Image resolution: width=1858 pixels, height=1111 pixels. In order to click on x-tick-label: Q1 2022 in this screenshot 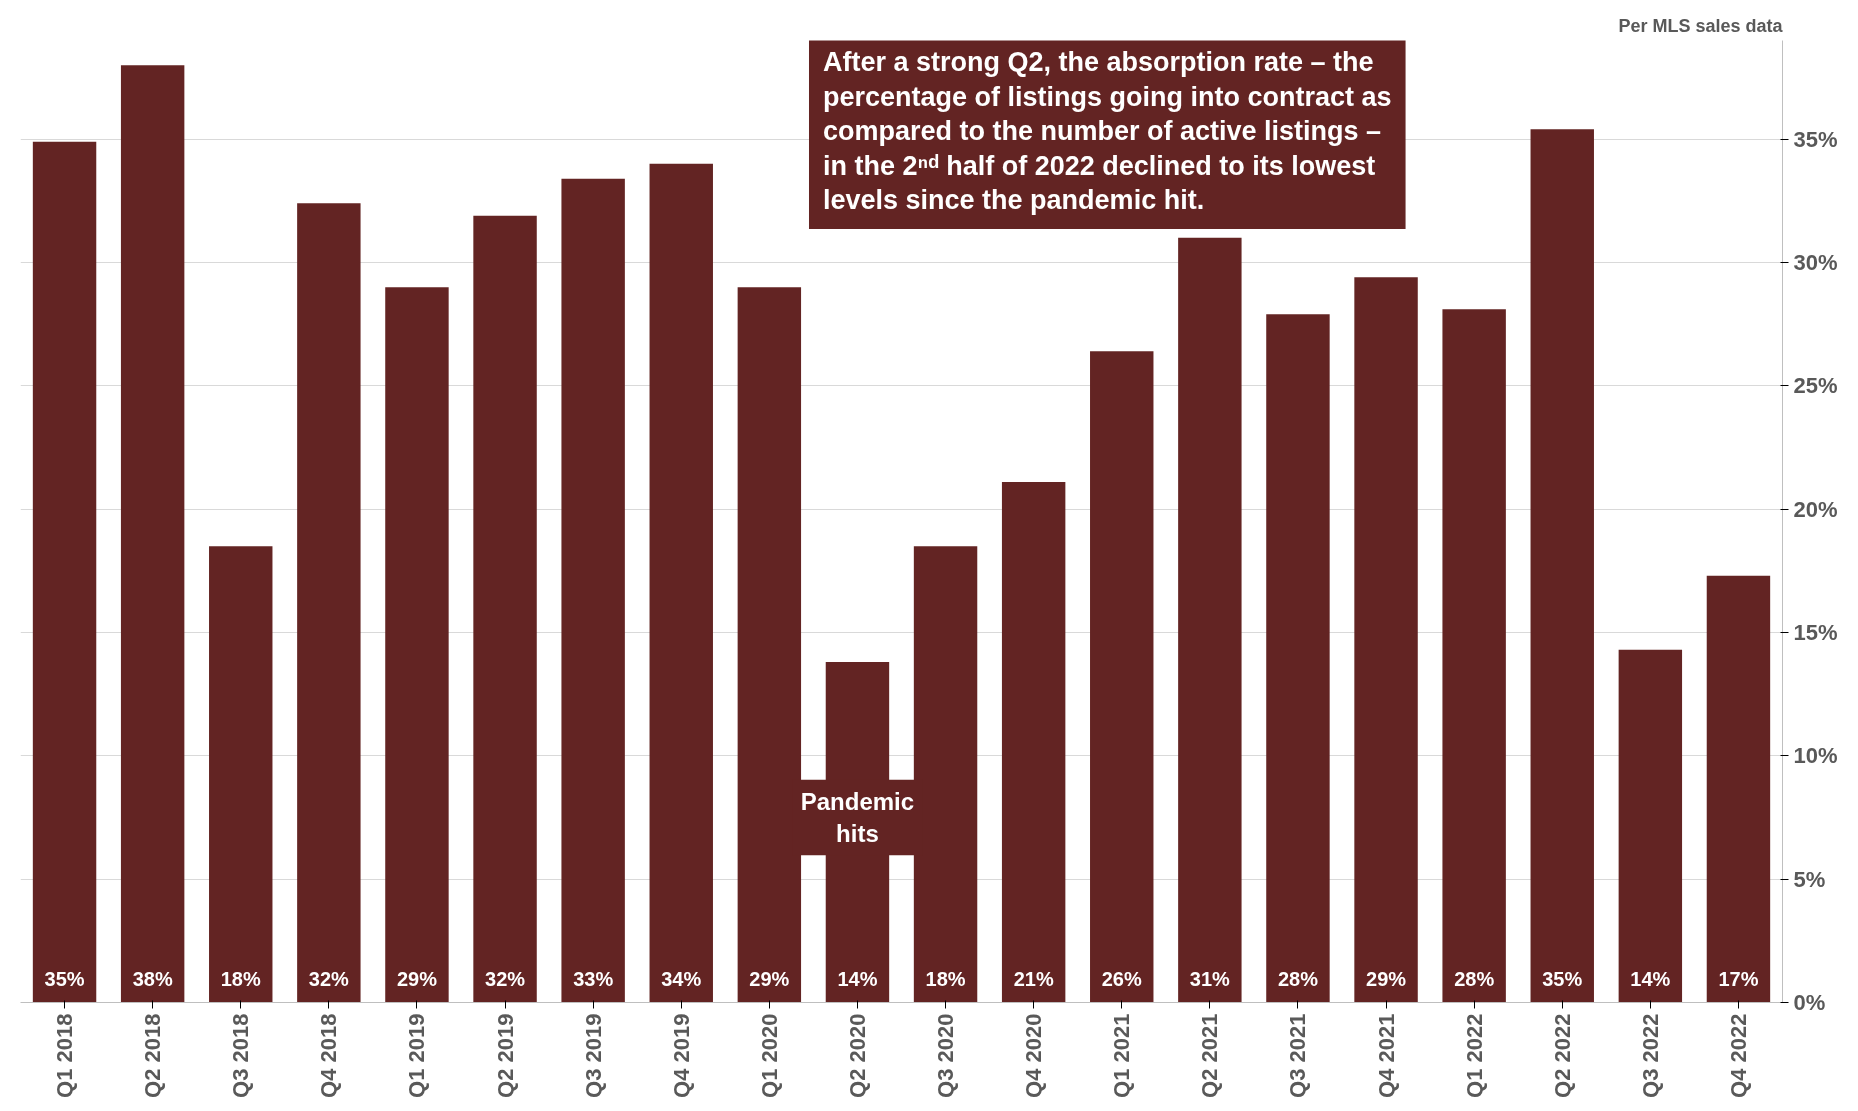, I will do `click(1474, 1055)`.